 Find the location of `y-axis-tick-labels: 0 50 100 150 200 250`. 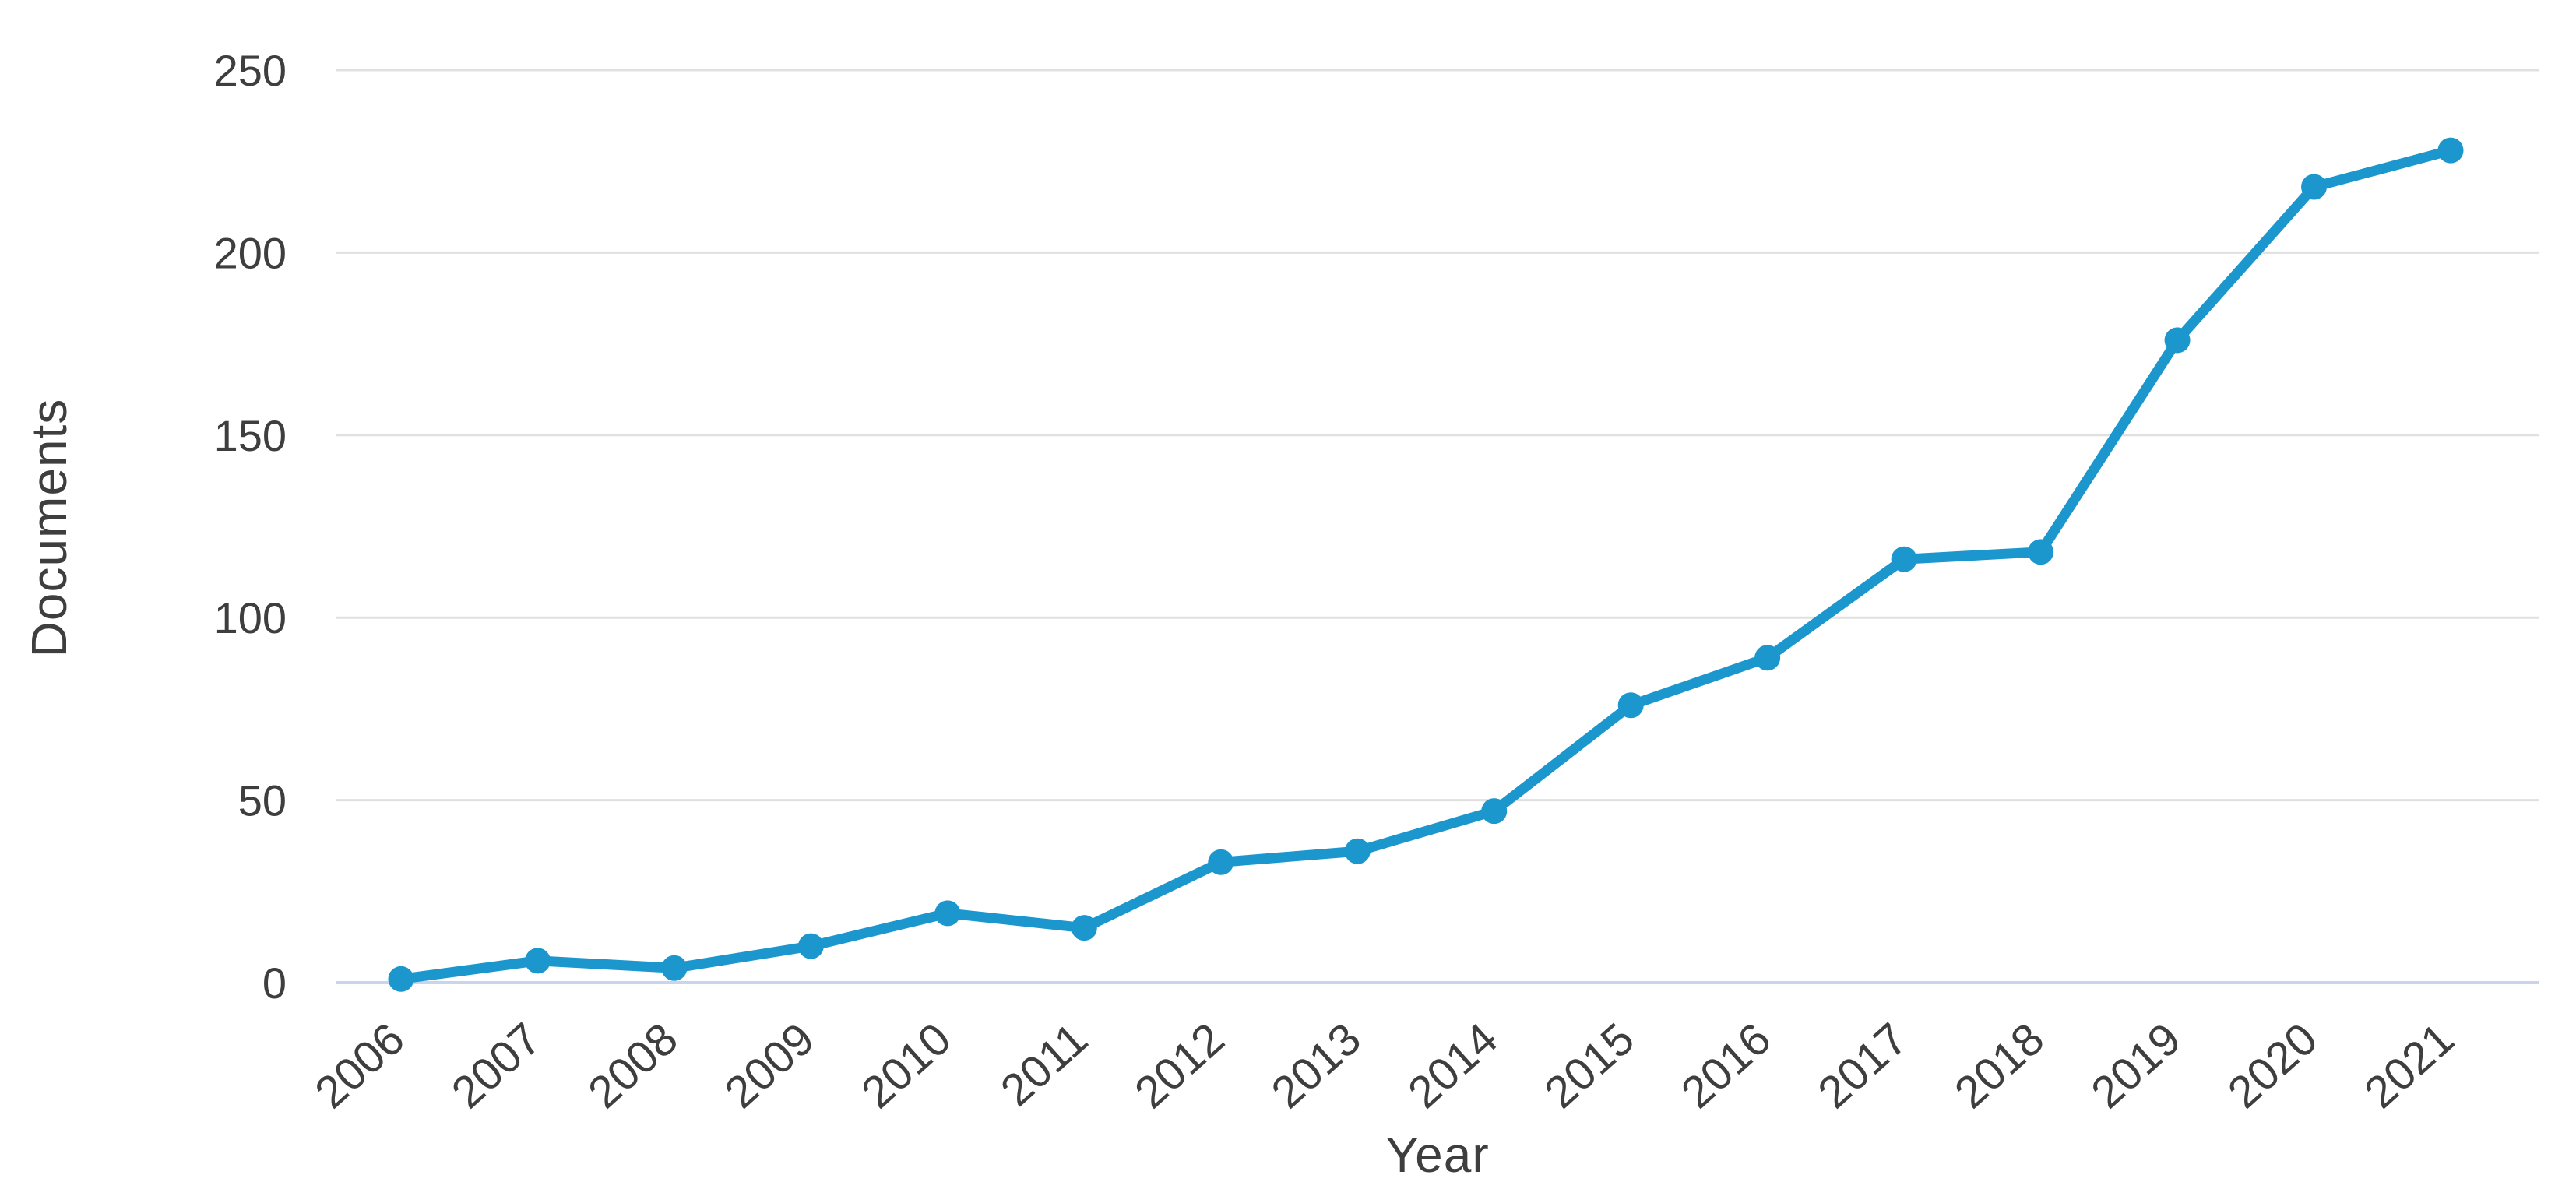

y-axis-tick-labels: 0 50 100 150 200 250 is located at coordinates (250, 527).